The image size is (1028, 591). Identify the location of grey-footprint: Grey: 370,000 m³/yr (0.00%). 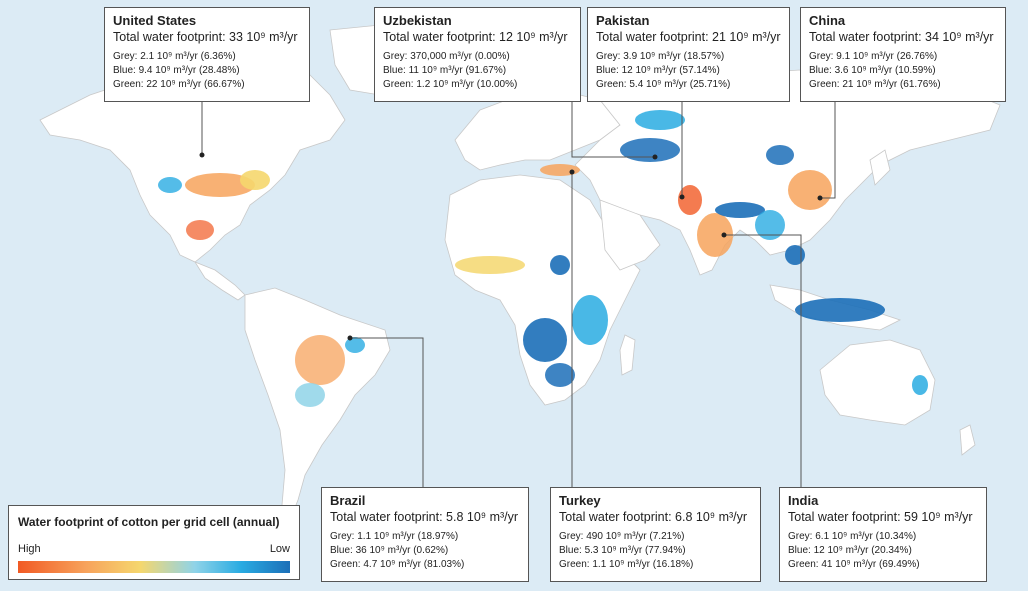
(446, 56).